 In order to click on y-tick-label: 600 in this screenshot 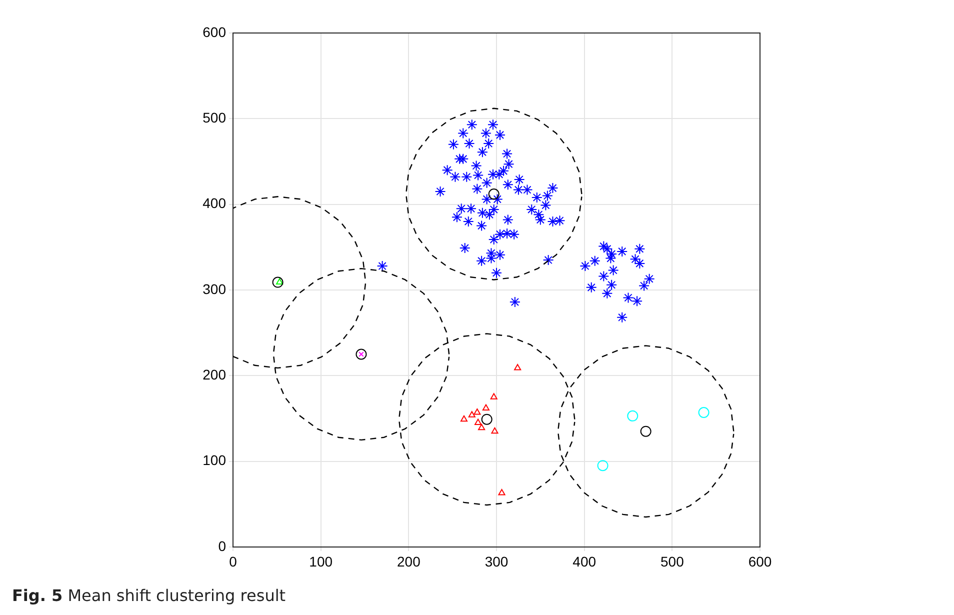, I will do `click(214, 32)`.